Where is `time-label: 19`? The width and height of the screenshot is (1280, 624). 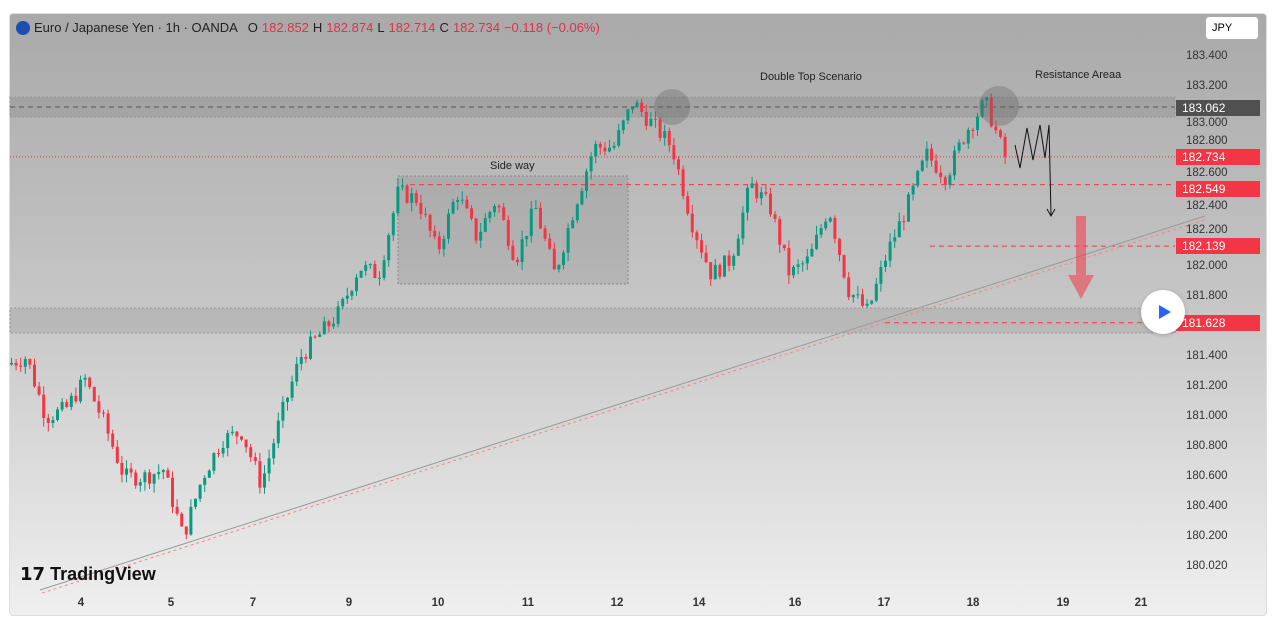
time-label: 19 is located at coordinates (1063, 603).